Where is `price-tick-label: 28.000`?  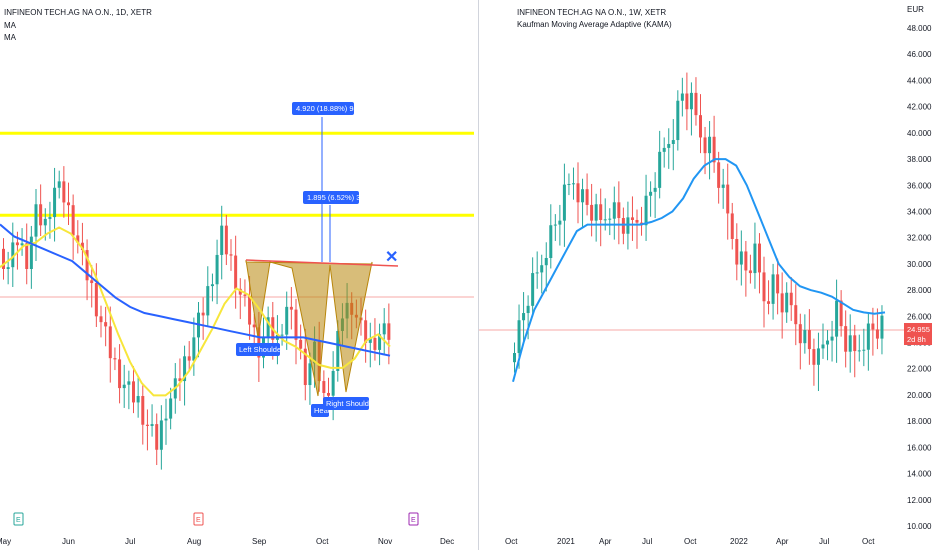
price-tick-label: 28.000 is located at coordinates (919, 290).